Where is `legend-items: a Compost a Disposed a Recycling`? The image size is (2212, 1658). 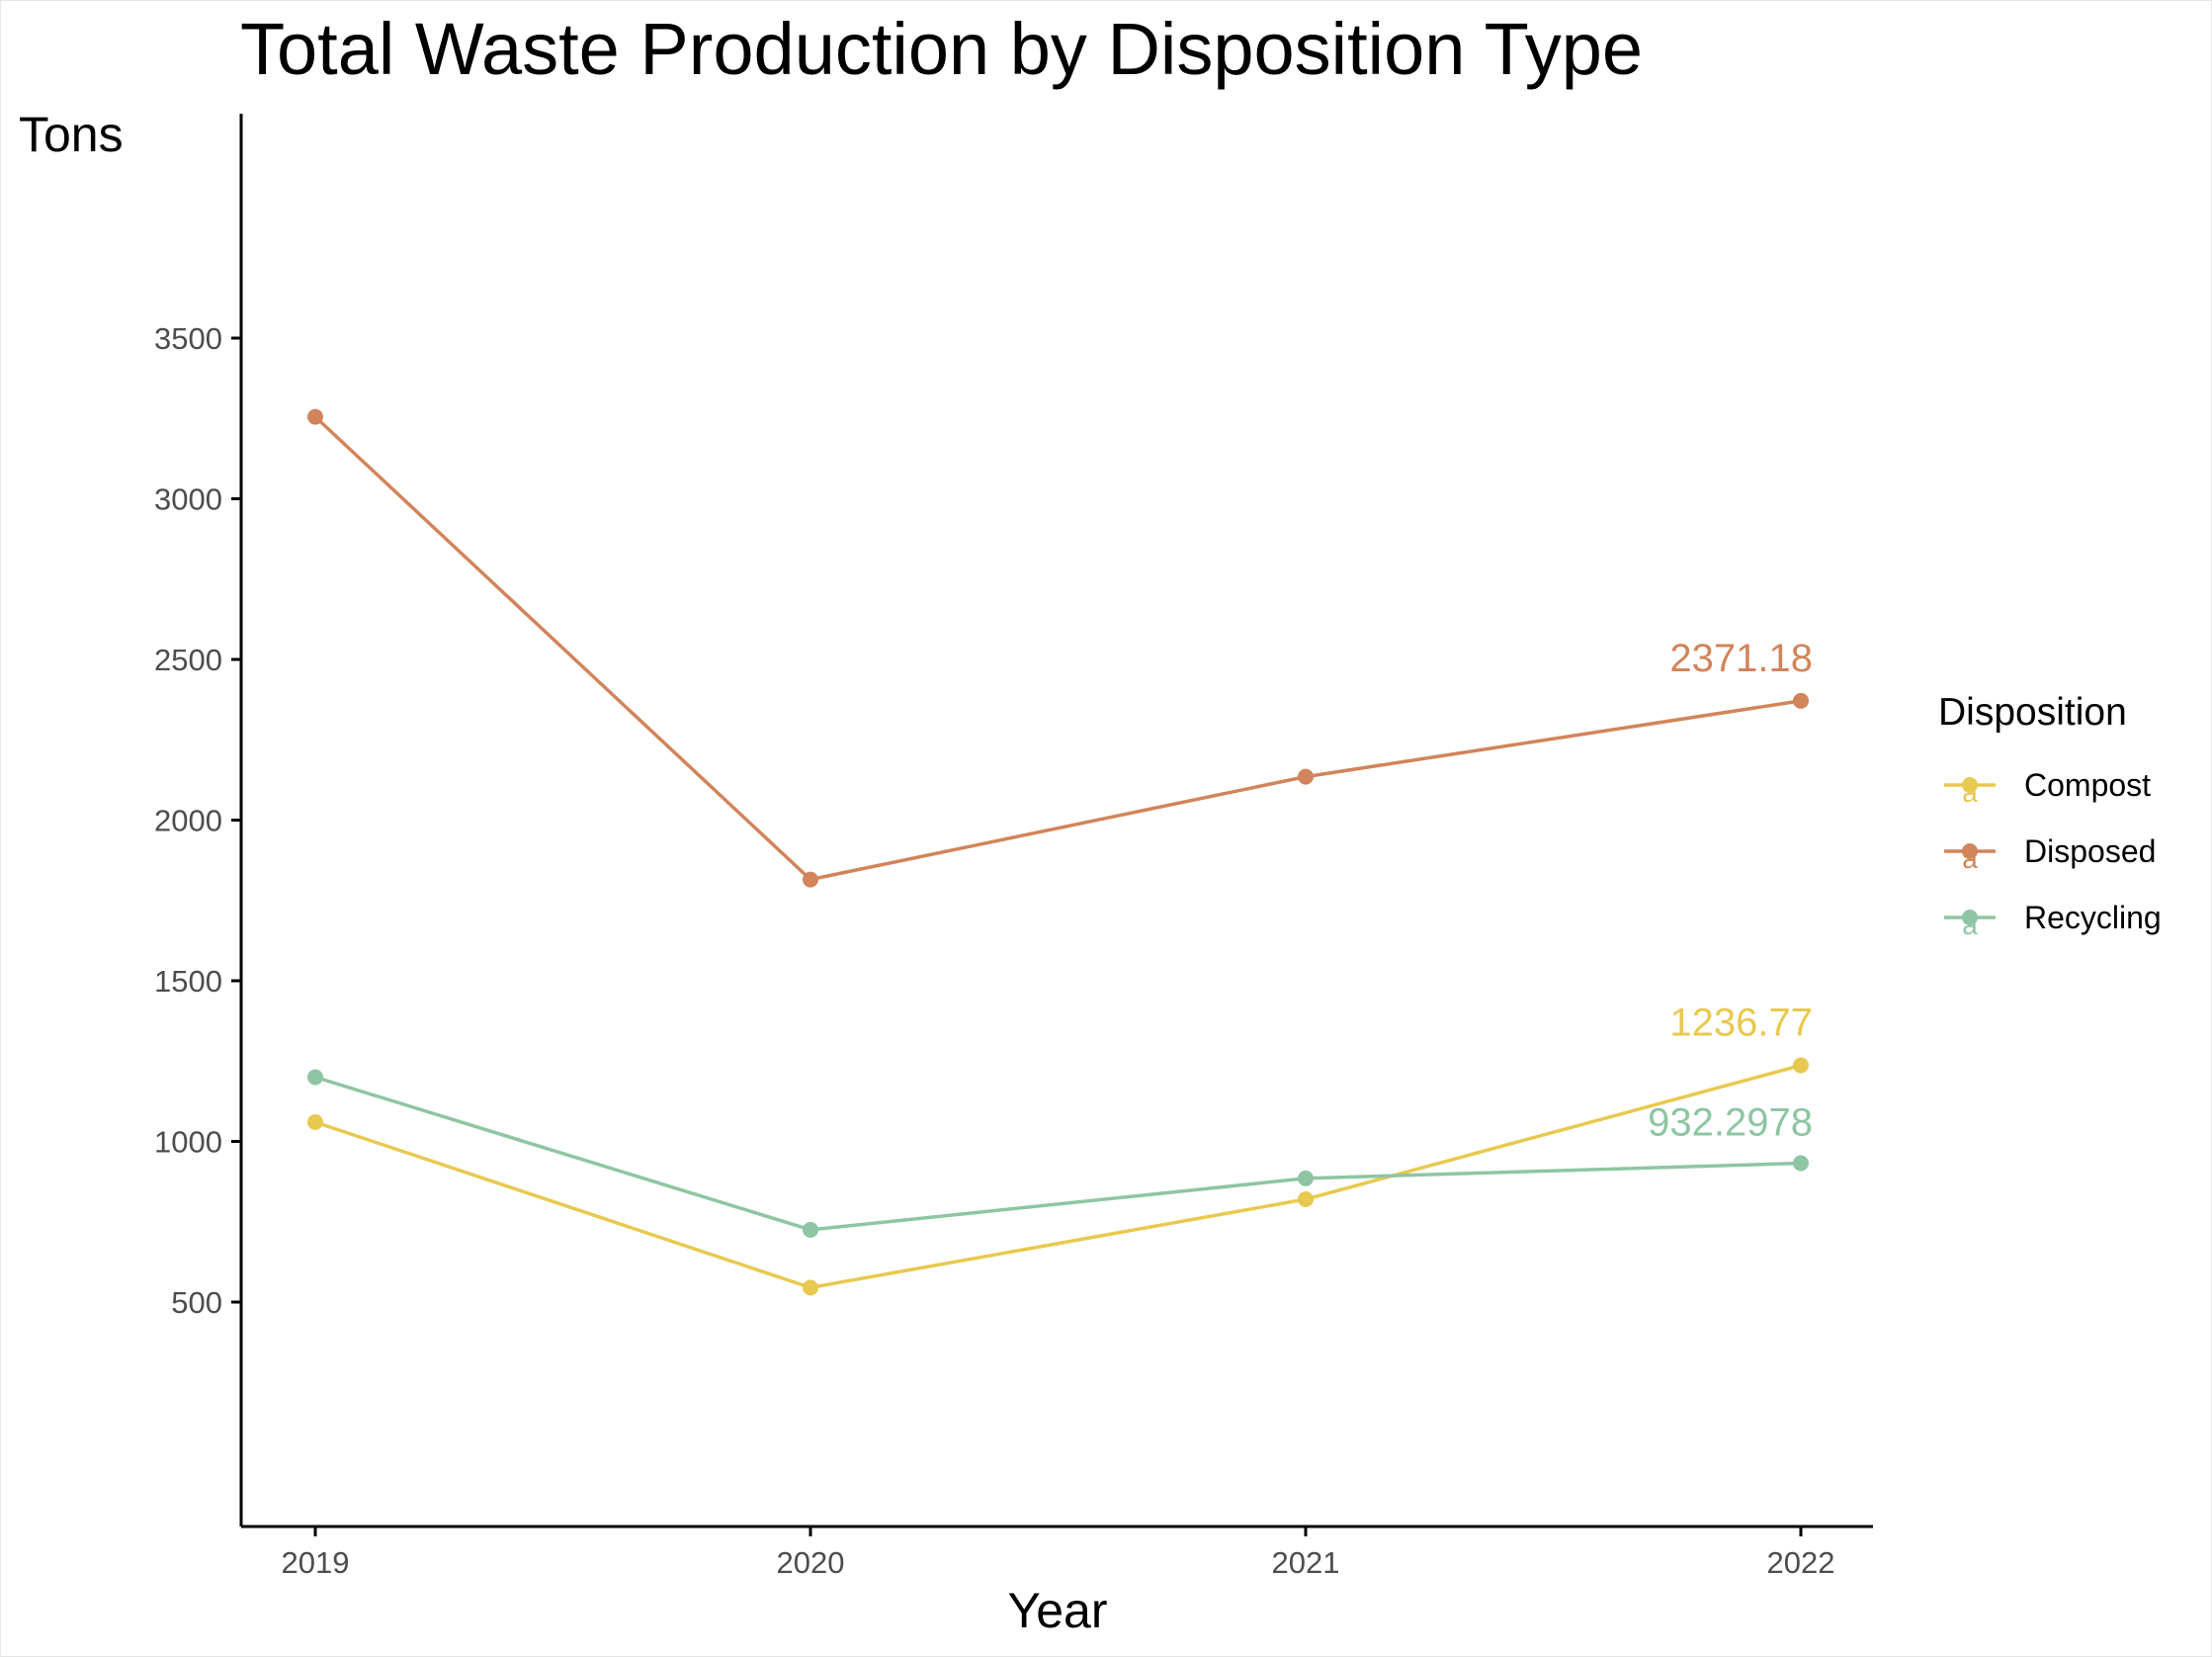 legend-items: a Compost a Disposed a Recycling is located at coordinates (2053, 853).